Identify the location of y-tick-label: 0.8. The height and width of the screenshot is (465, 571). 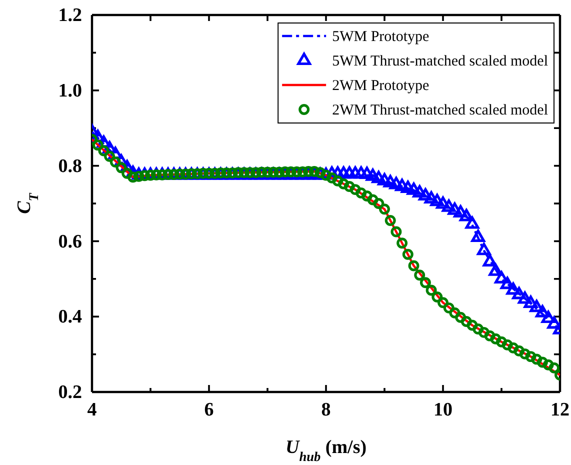
(70, 166).